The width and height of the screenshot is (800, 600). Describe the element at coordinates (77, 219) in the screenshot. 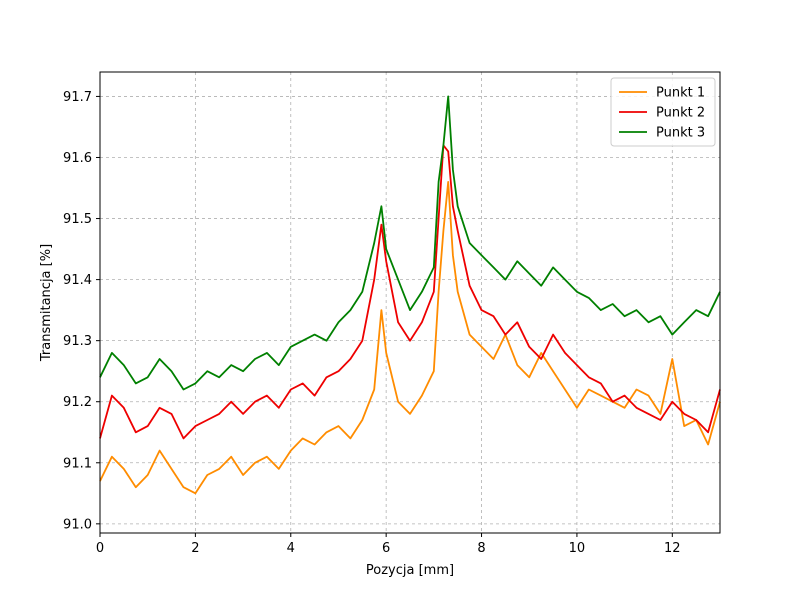

I see `y-tick-label: 91.5` at that location.